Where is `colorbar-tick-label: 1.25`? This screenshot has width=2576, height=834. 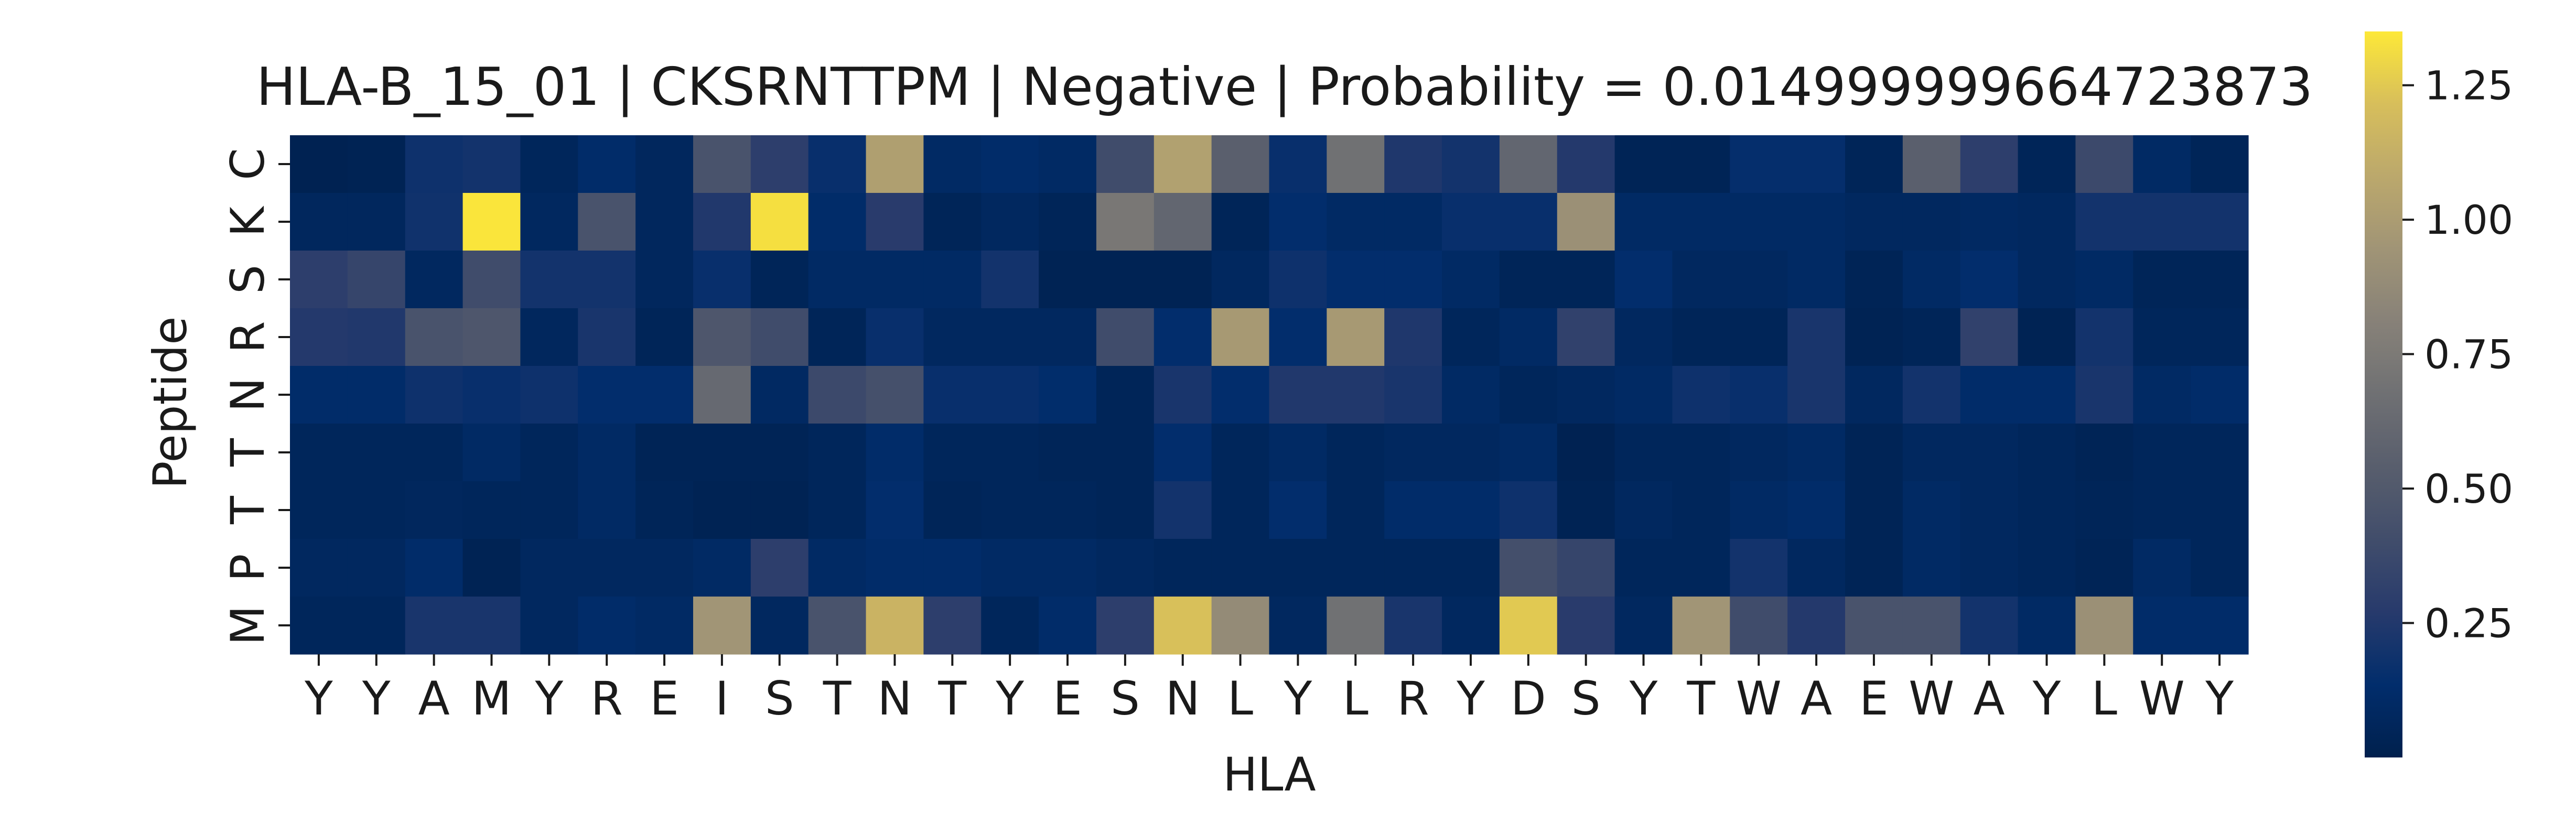
colorbar-tick-label: 1.25 is located at coordinates (2468, 85).